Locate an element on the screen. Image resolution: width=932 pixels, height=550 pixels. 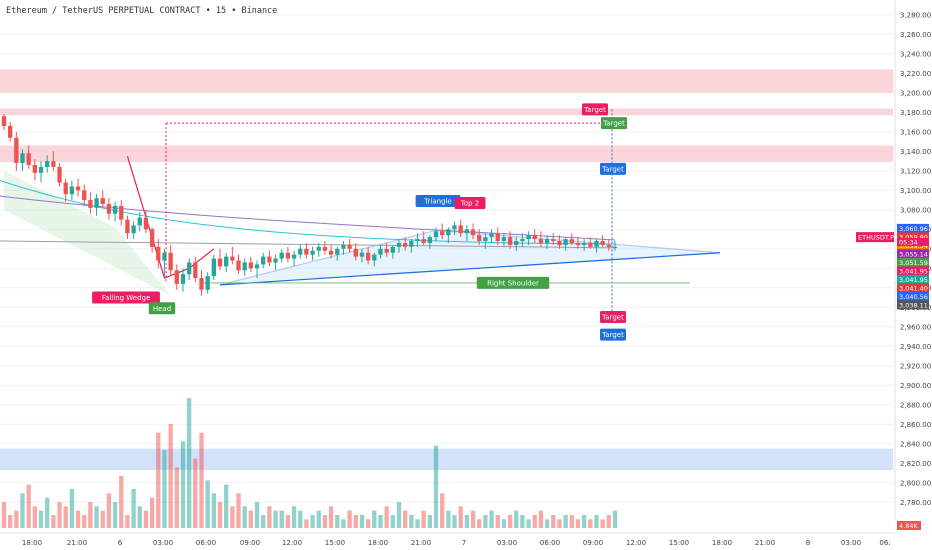
price-tick-label: 2,960.00 is located at coordinates (915, 327).